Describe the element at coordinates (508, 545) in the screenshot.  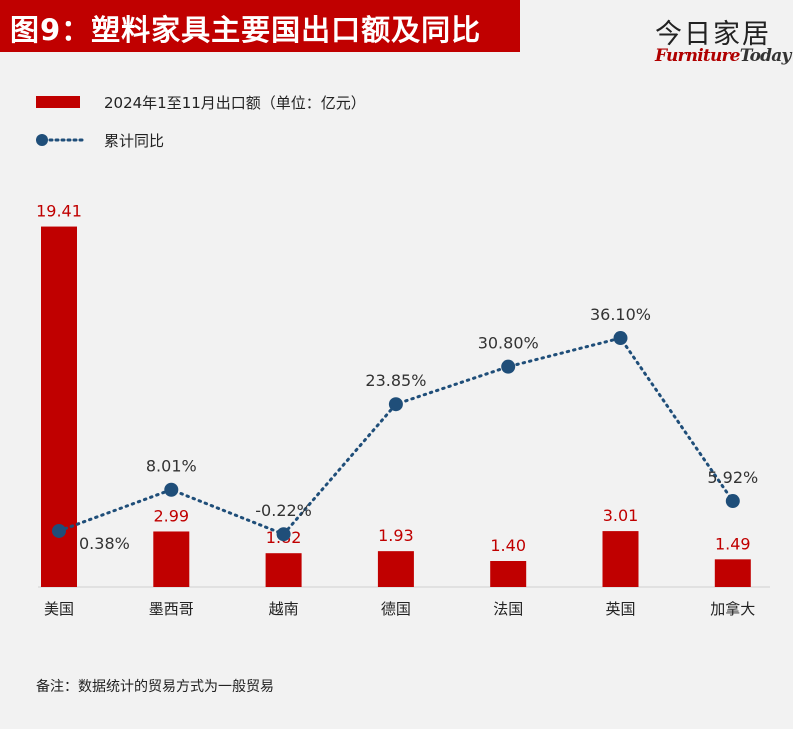
I see `bar-data-label: 1.40` at that location.